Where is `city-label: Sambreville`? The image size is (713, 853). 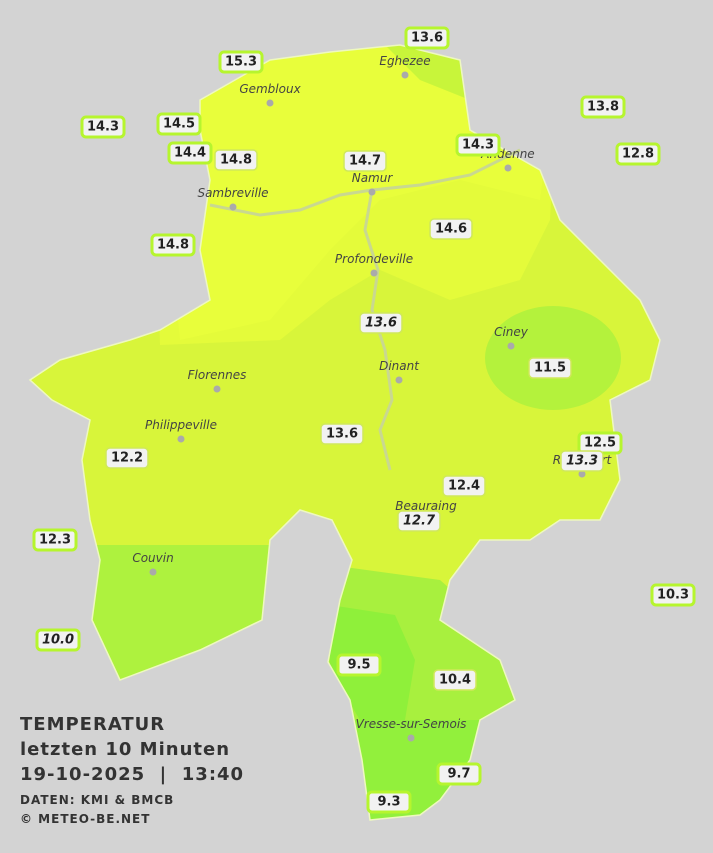
city-label: Sambreville is located at coordinates (232, 193).